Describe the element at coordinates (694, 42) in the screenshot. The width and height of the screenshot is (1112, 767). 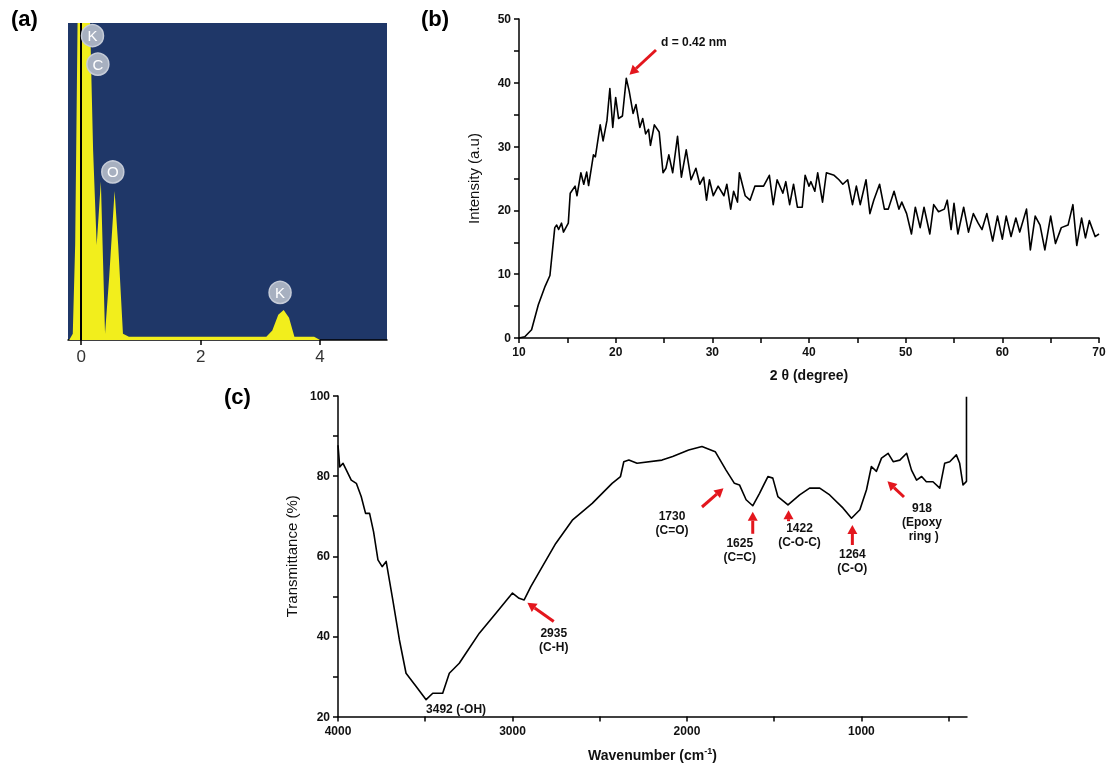
I see `annotation: d = 0.42 nm` at that location.